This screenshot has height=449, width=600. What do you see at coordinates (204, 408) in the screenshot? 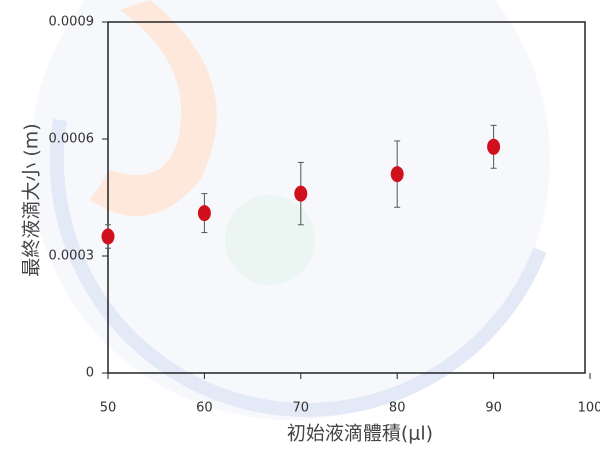
I see `x-tick-label: 60` at bounding box center [204, 408].